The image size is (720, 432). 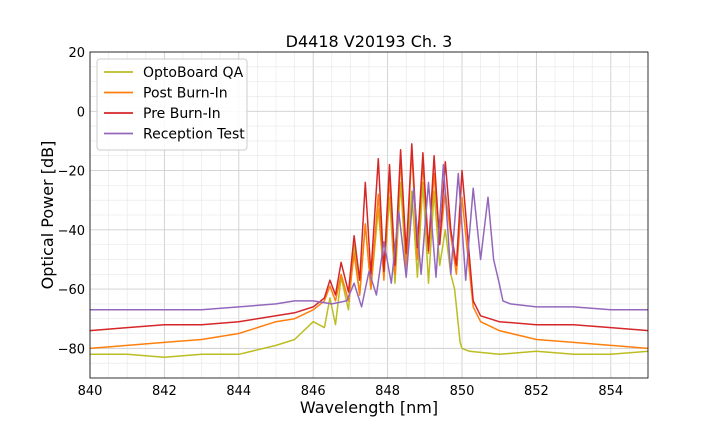 What do you see at coordinates (536, 391) in the screenshot?
I see `x-tick-label: 852` at bounding box center [536, 391].